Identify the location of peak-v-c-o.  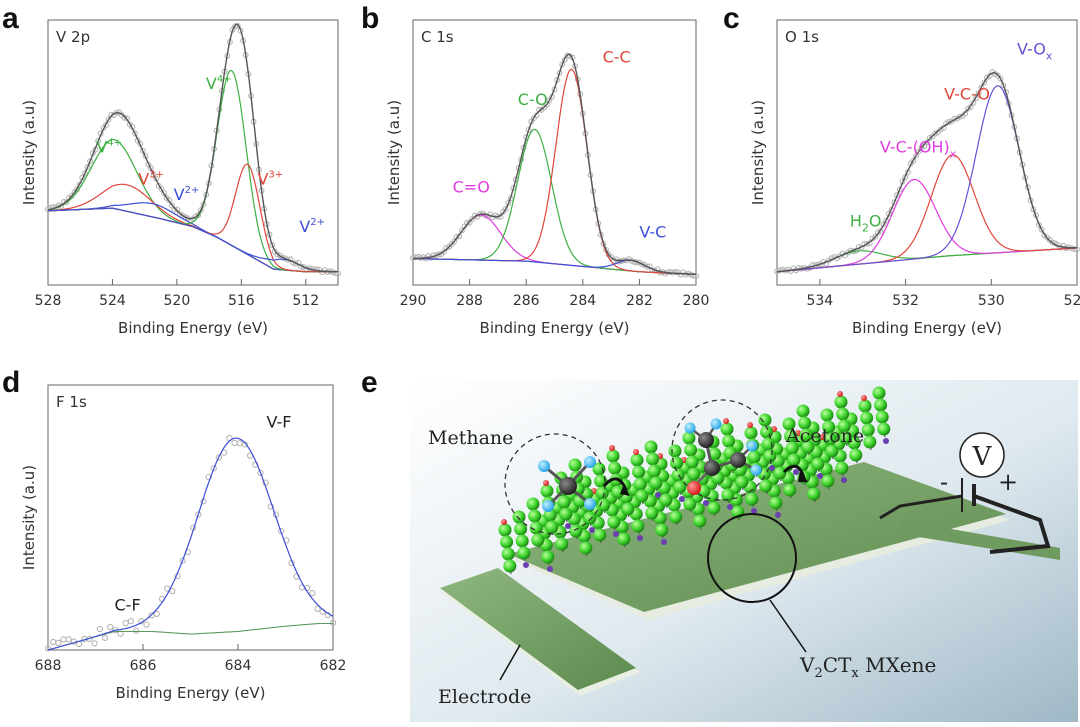
(927, 213).